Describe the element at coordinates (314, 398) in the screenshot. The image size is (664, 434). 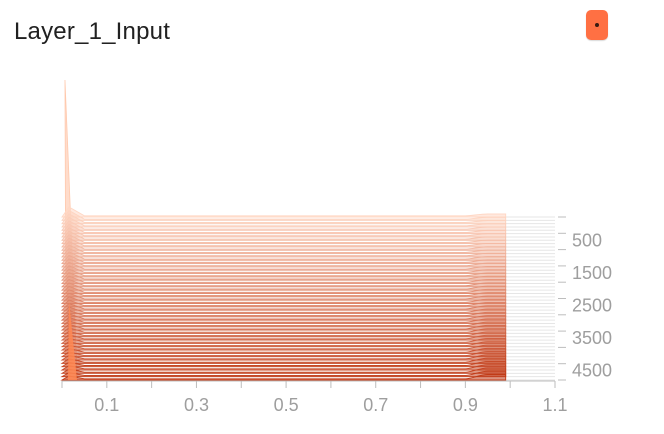
I see `x-axis-ticks: 0.1 0.3 0.5 0.7 0.9 1.1` at that location.